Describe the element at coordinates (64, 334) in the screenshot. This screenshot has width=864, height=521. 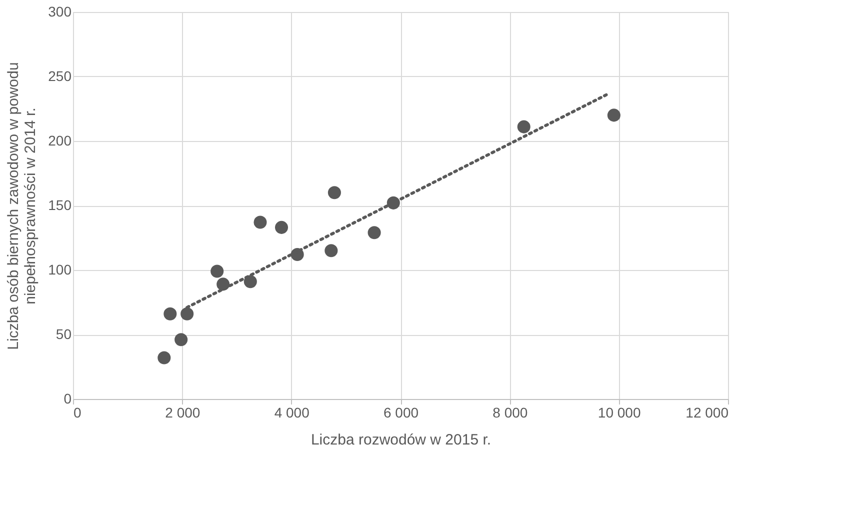
I see `y-tick-label: 50` at that location.